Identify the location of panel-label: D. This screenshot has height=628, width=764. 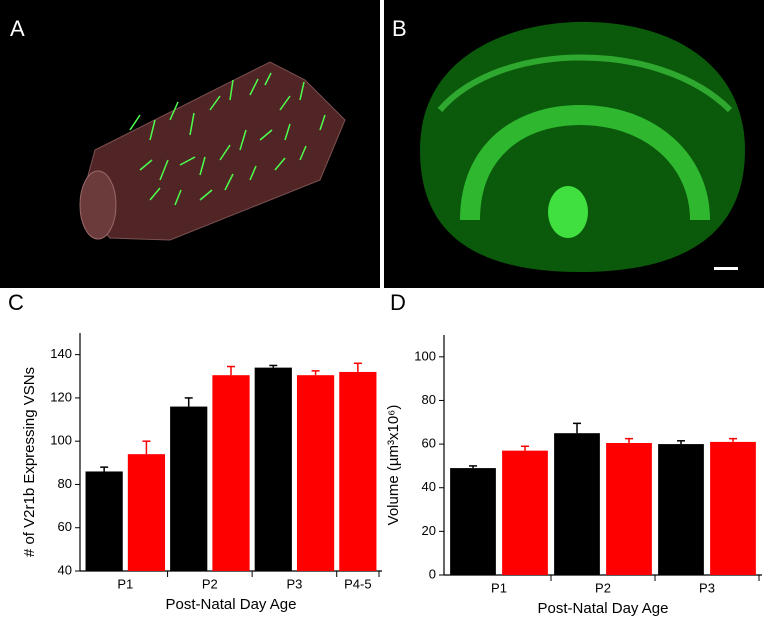
(398, 302).